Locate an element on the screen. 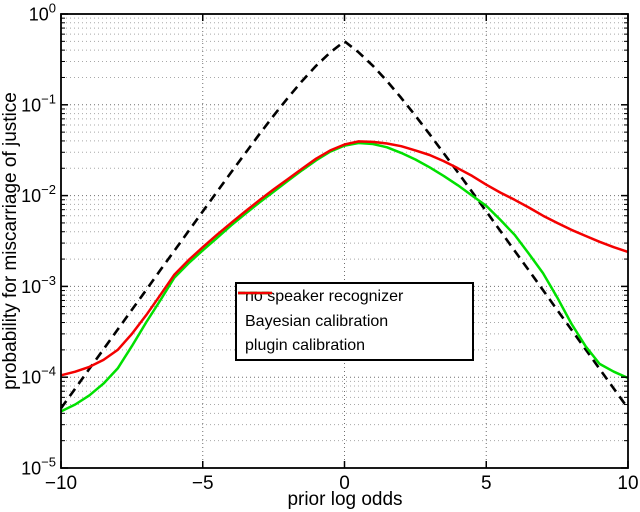  y-tick-label: 10⁻² is located at coordinates (38, 194).